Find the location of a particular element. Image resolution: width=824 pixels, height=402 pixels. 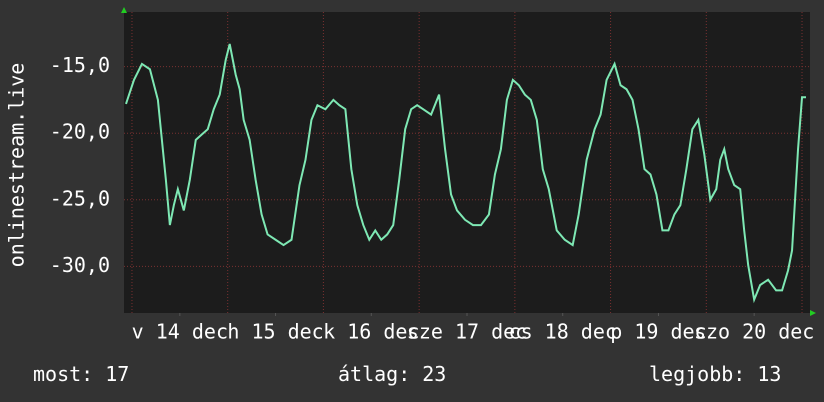

stat-value: 13 is located at coordinates (769, 374).